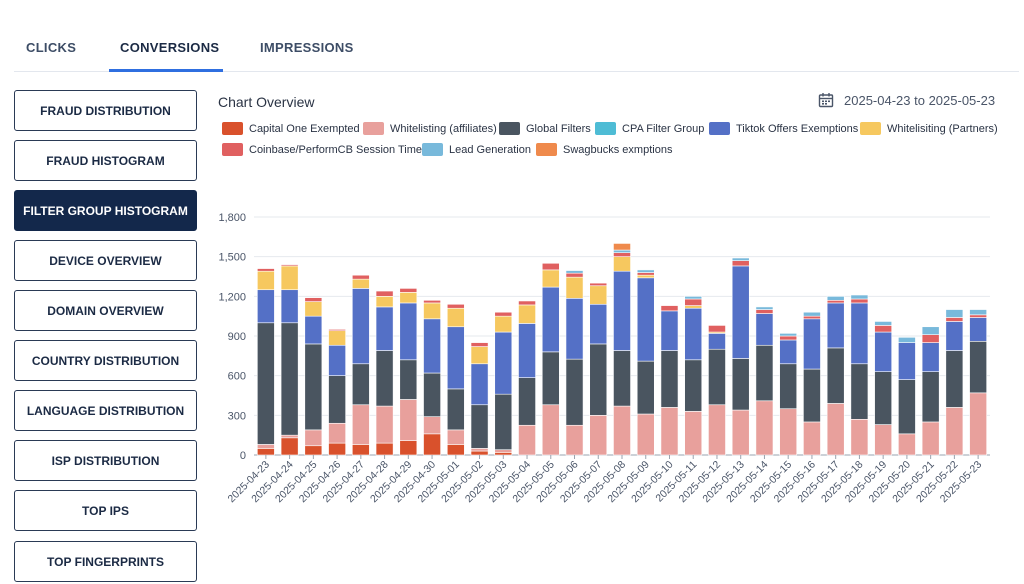 This screenshot has height=584, width=1024. What do you see at coordinates (105, 510) in the screenshot?
I see `sidebar-item-top-ips: TOP IPS` at bounding box center [105, 510].